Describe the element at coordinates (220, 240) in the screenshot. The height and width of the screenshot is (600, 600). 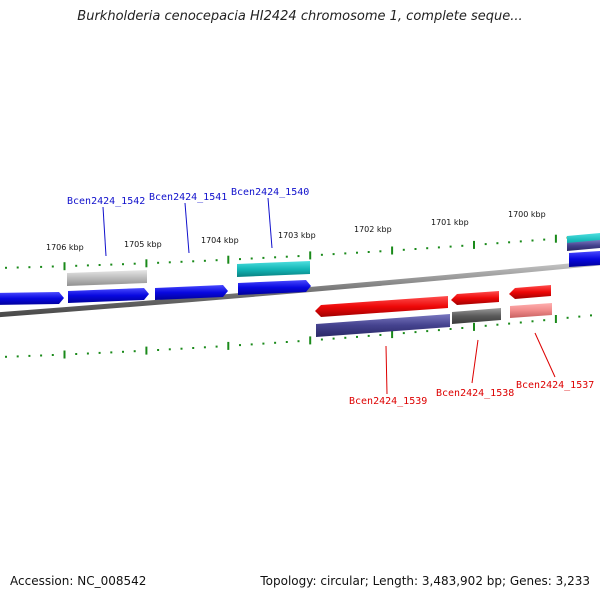
I see `tick-label-1704: 1704 kbp` at that location.